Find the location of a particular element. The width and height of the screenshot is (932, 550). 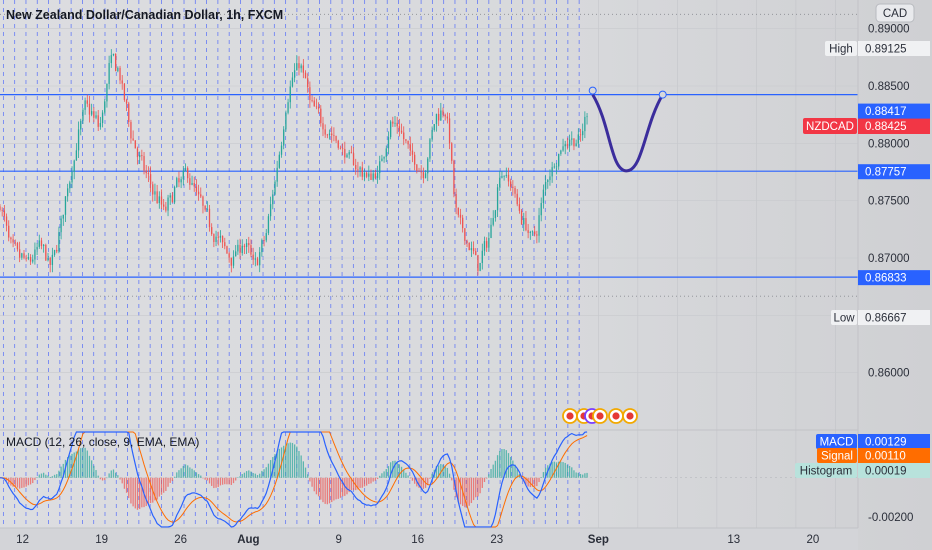

currency-button: CAD is located at coordinates (895, 13).